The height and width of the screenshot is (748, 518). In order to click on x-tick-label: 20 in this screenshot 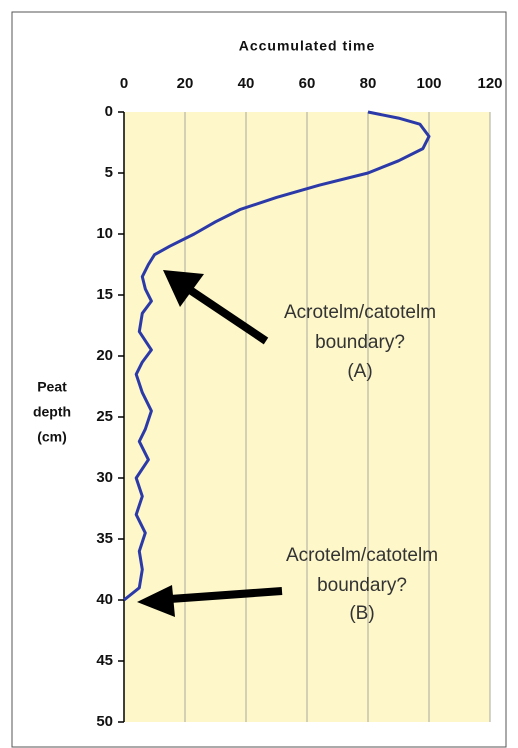, I will do `click(185, 83)`.